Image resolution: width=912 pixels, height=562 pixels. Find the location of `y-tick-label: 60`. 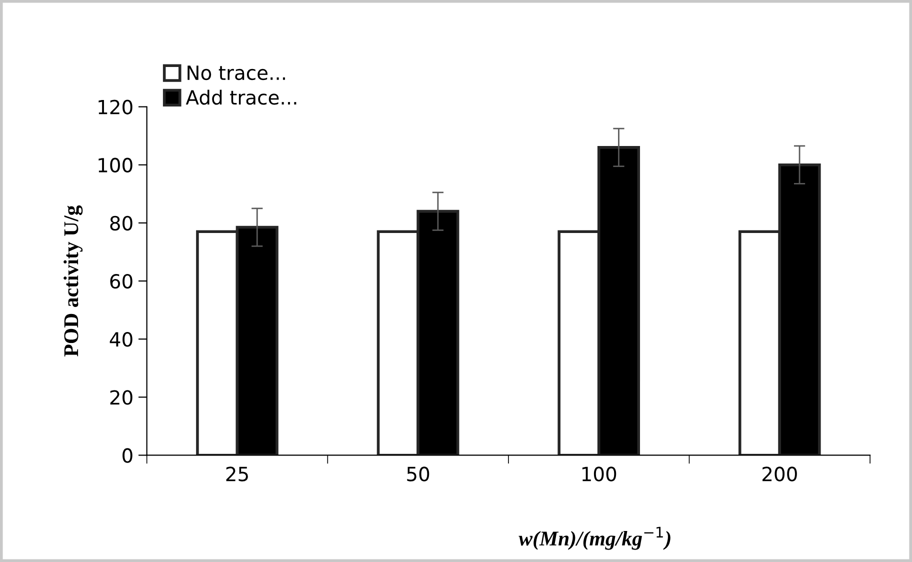

y-tick-label: 60 is located at coordinates (121, 281).